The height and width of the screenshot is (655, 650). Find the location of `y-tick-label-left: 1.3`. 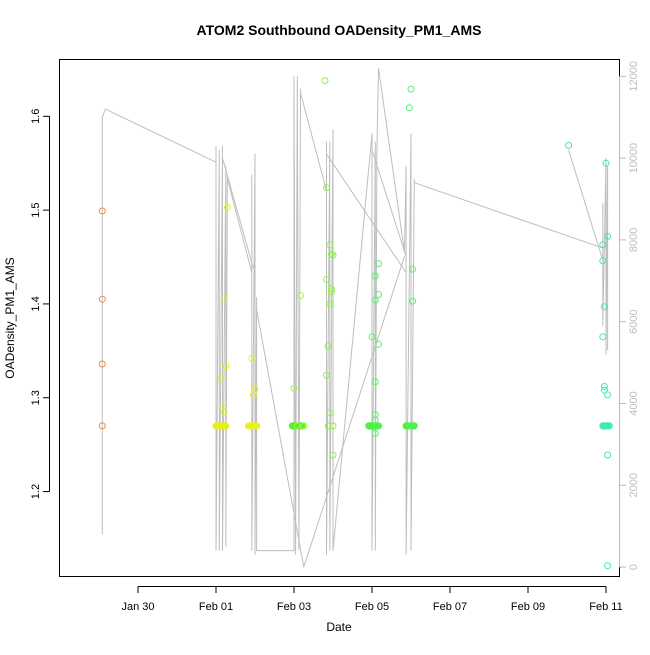

y-tick-label-left: 1.3 is located at coordinates (36, 397).